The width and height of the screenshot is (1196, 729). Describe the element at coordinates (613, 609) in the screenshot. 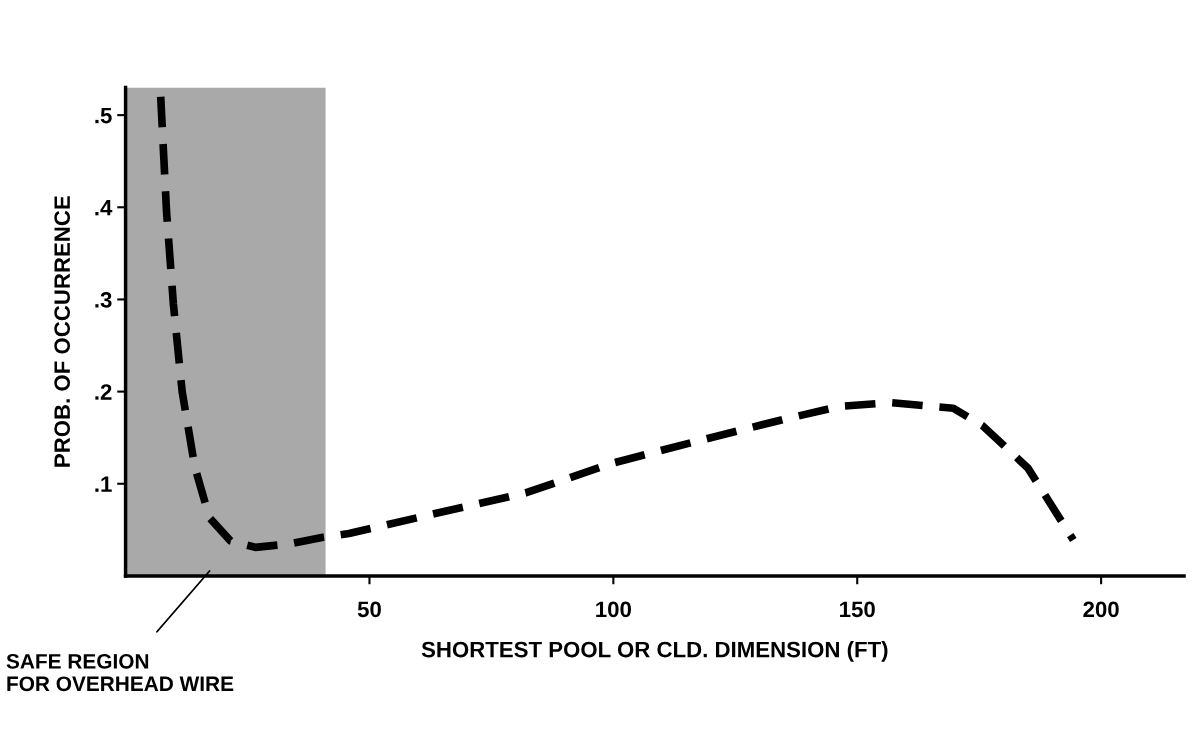

I see `x-tick-label: 100` at that location.